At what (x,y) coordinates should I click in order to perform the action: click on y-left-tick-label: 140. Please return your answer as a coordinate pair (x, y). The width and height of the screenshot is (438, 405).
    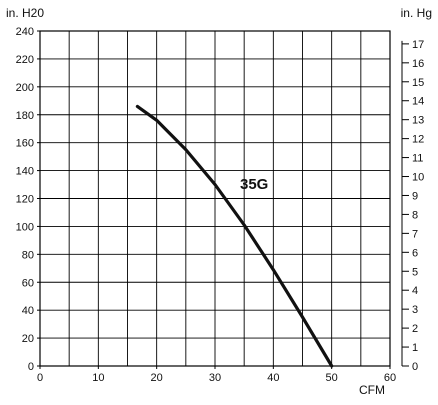
    Looking at the image, I should click on (25, 172).